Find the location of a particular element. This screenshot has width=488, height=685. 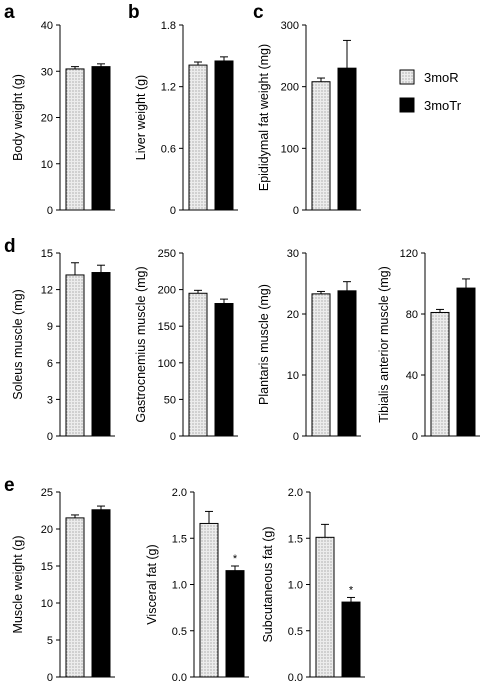

y-tick-label: 6 is located at coordinates (50, 364).